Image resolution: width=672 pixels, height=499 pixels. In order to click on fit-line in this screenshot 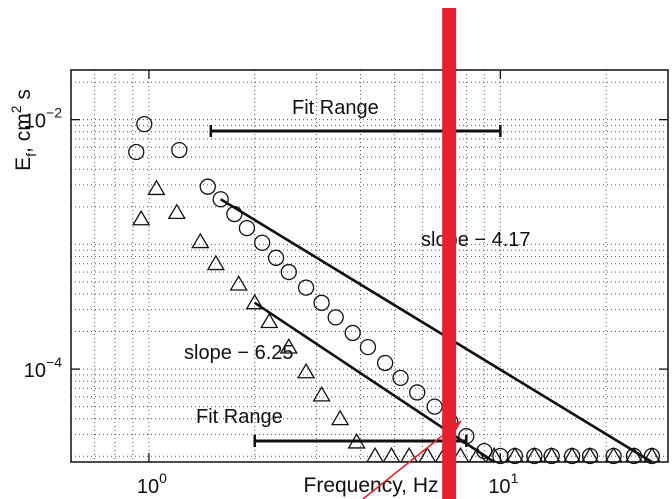, I will do `click(374, 382)`.